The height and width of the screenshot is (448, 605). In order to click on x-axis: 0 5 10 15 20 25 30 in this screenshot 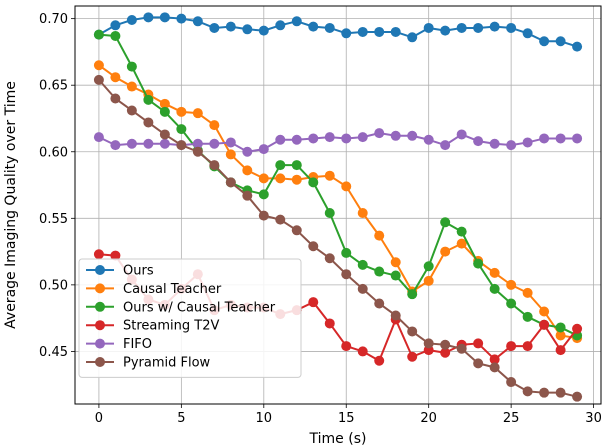, I will do `click(348, 415)`.